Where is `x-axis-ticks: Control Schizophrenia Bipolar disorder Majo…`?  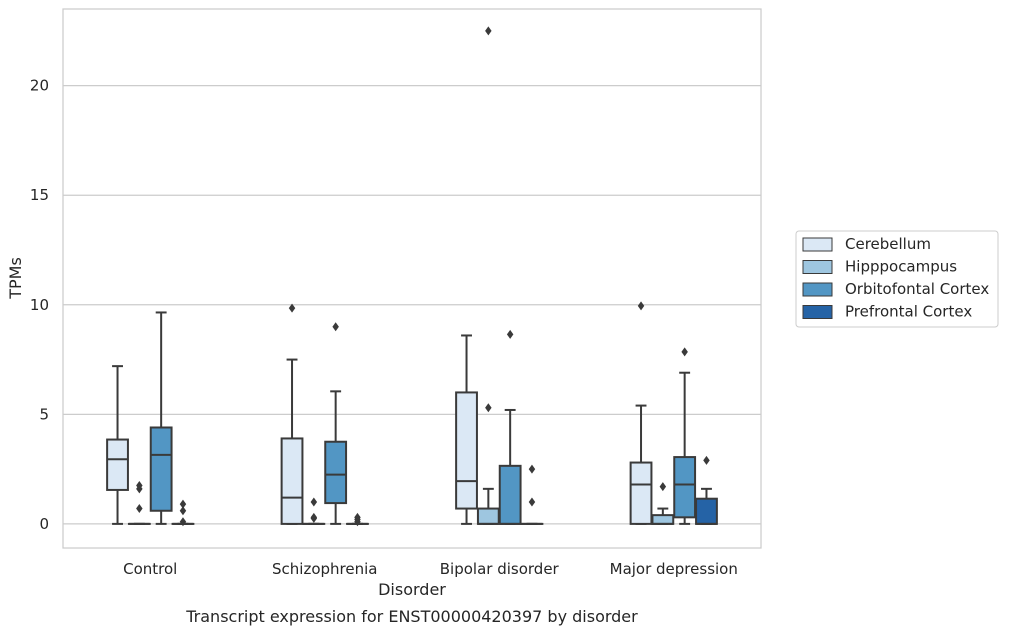
x-axis-ticks: Control Schizophrenia Bipolar disorder Majo… is located at coordinates (430, 569).